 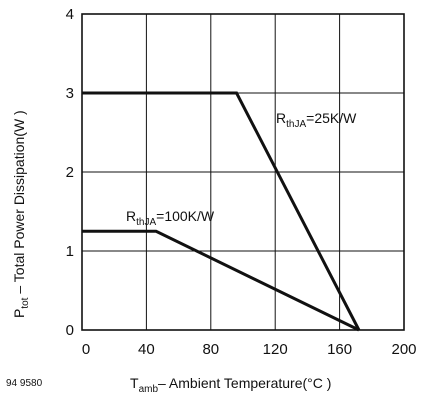 I want to click on series-label-25kw: RthJA=25K/W, so click(x=316, y=120).